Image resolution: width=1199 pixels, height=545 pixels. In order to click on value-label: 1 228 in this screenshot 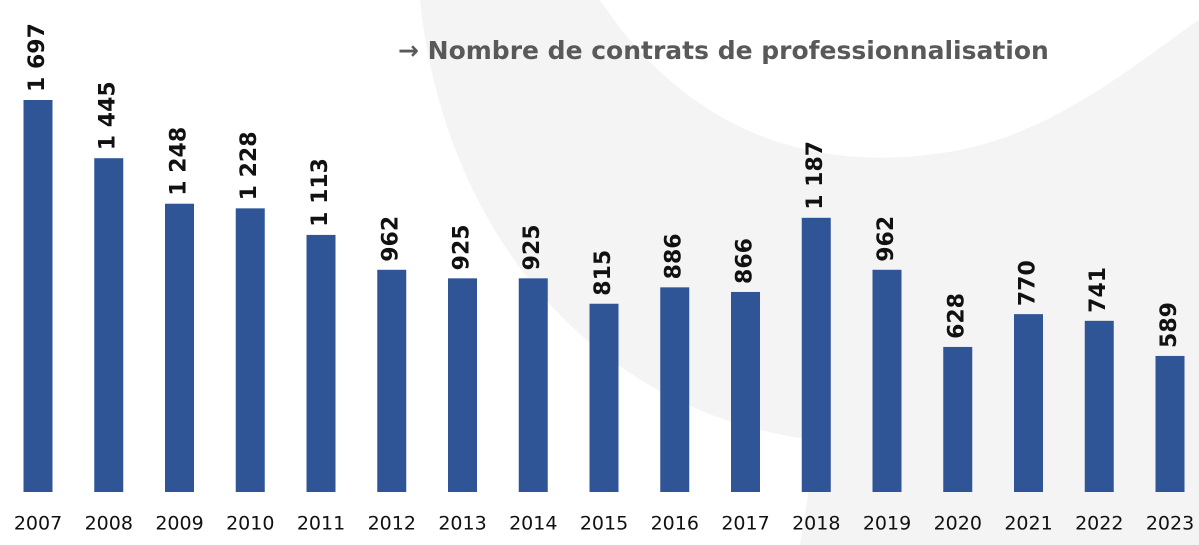, I will do `click(249, 165)`.